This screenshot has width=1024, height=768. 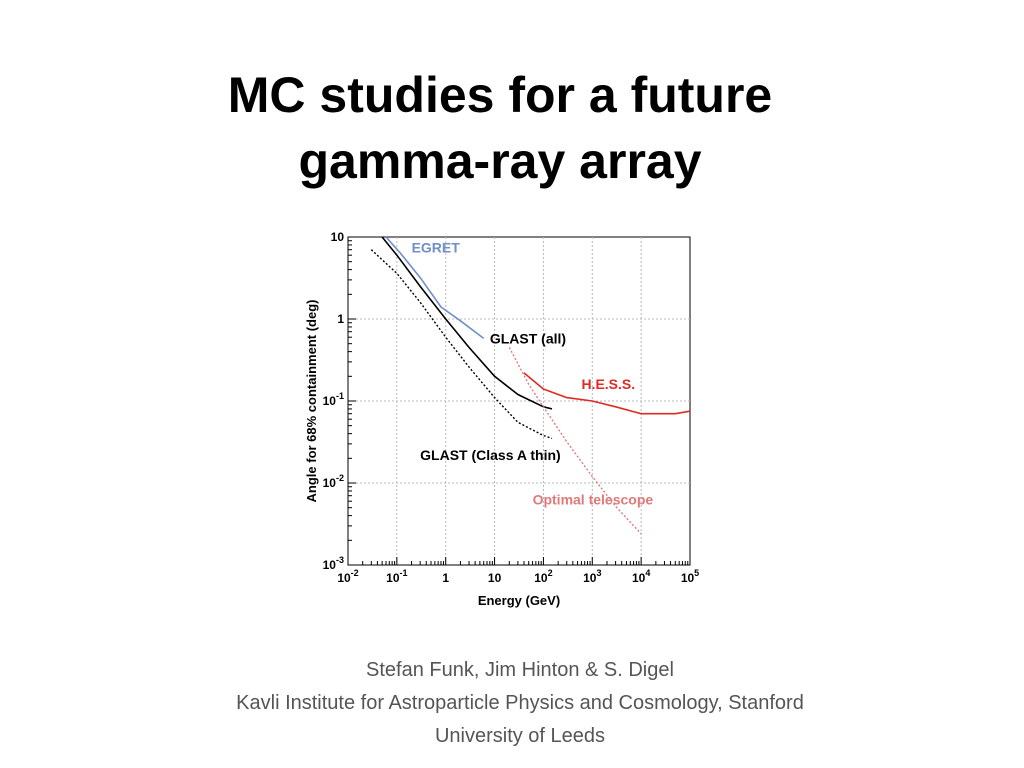 What do you see at coordinates (445, 578) in the screenshot?
I see `x-tick-label: 1` at bounding box center [445, 578].